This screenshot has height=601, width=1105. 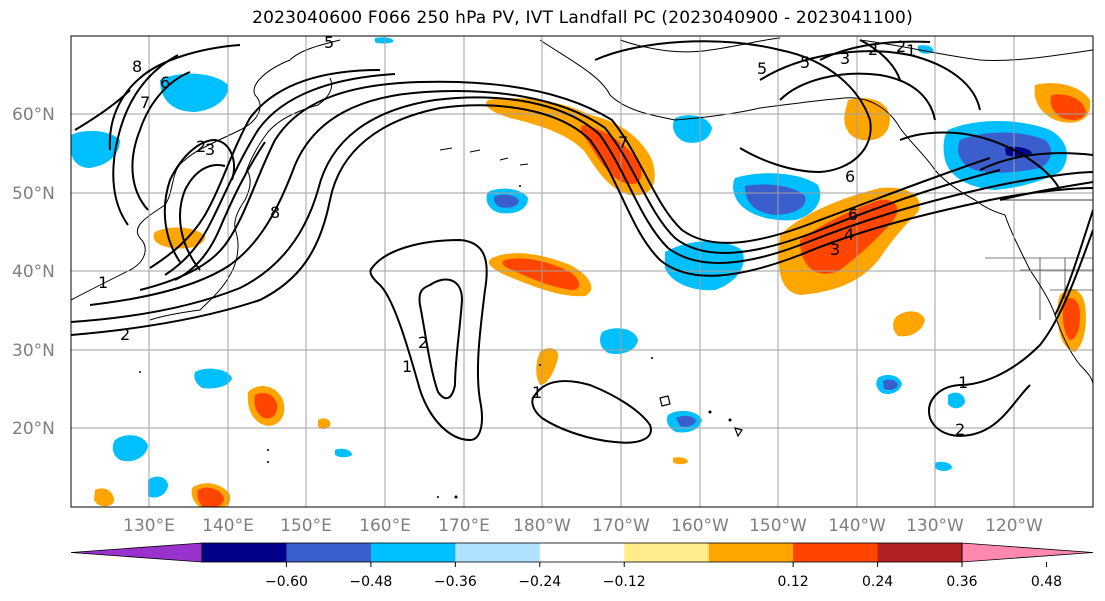 I want to click on pv-contour-closed-midpacific, so click(x=428, y=340).